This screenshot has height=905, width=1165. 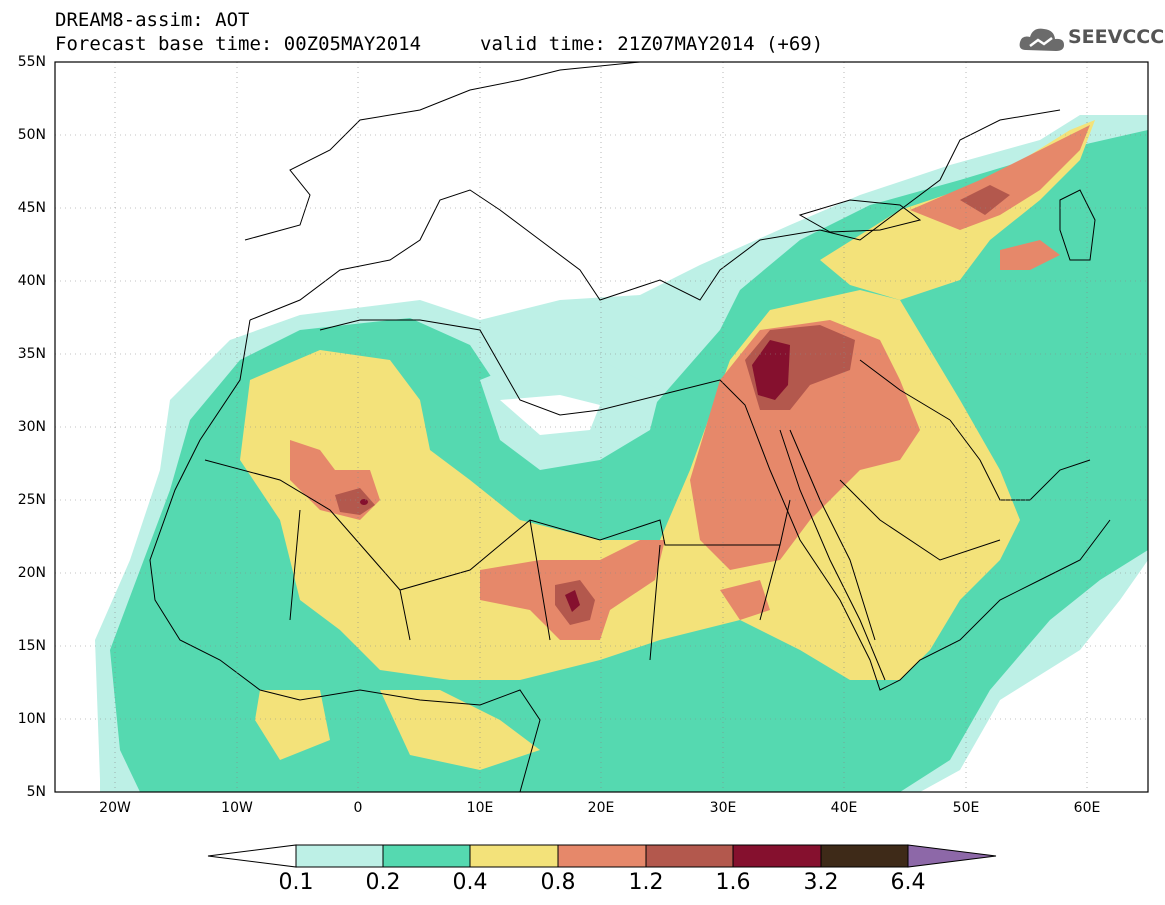 I want to click on y-tick-25n: 25N, so click(x=31, y=500).